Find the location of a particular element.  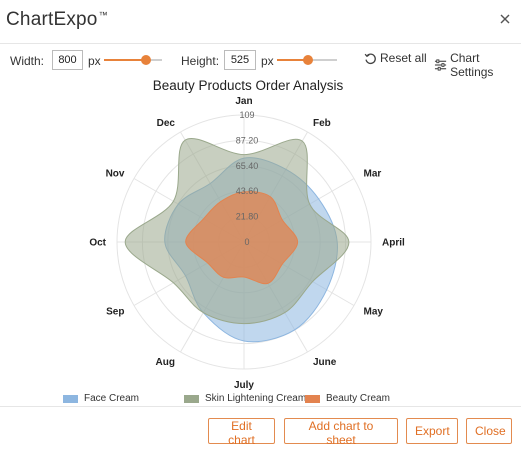

width-slider-fill is located at coordinates (125, 60).